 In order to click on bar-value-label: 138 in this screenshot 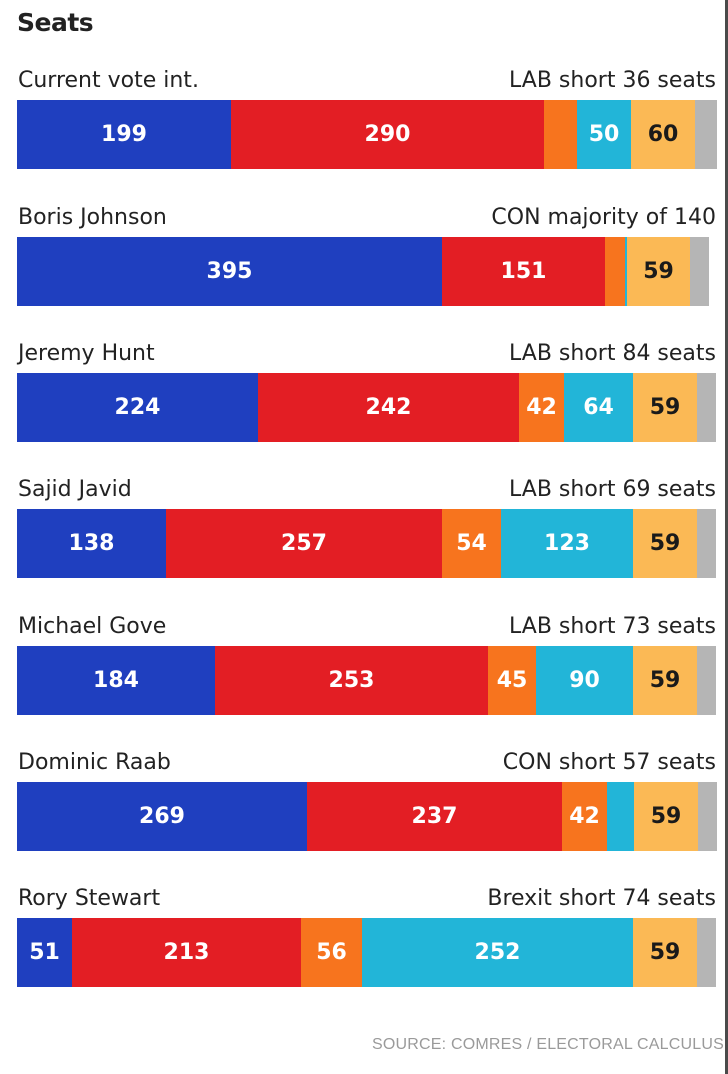, I will do `click(91, 543)`.